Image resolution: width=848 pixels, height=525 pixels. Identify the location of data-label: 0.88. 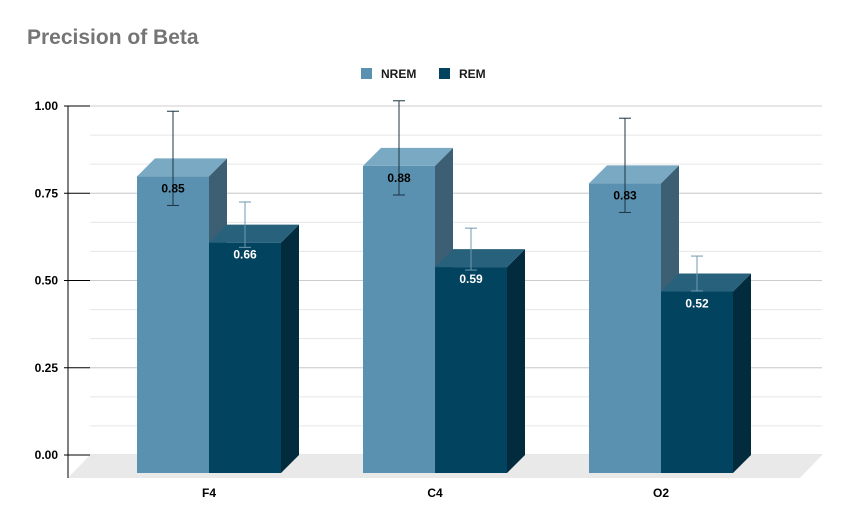
(399, 178).